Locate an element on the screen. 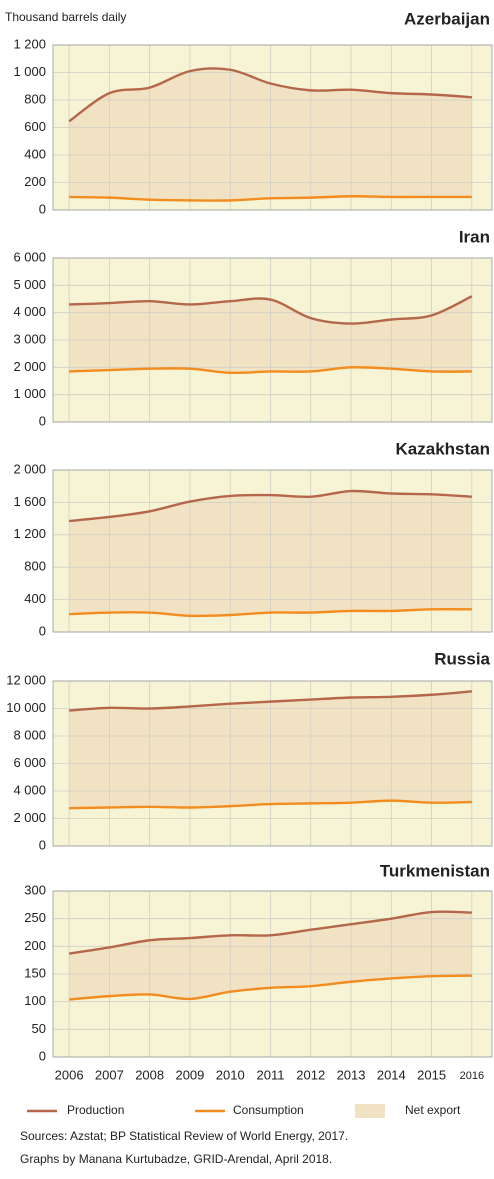 The height and width of the screenshot is (1179, 494). x-tick-label: 2012 is located at coordinates (310, 1074).